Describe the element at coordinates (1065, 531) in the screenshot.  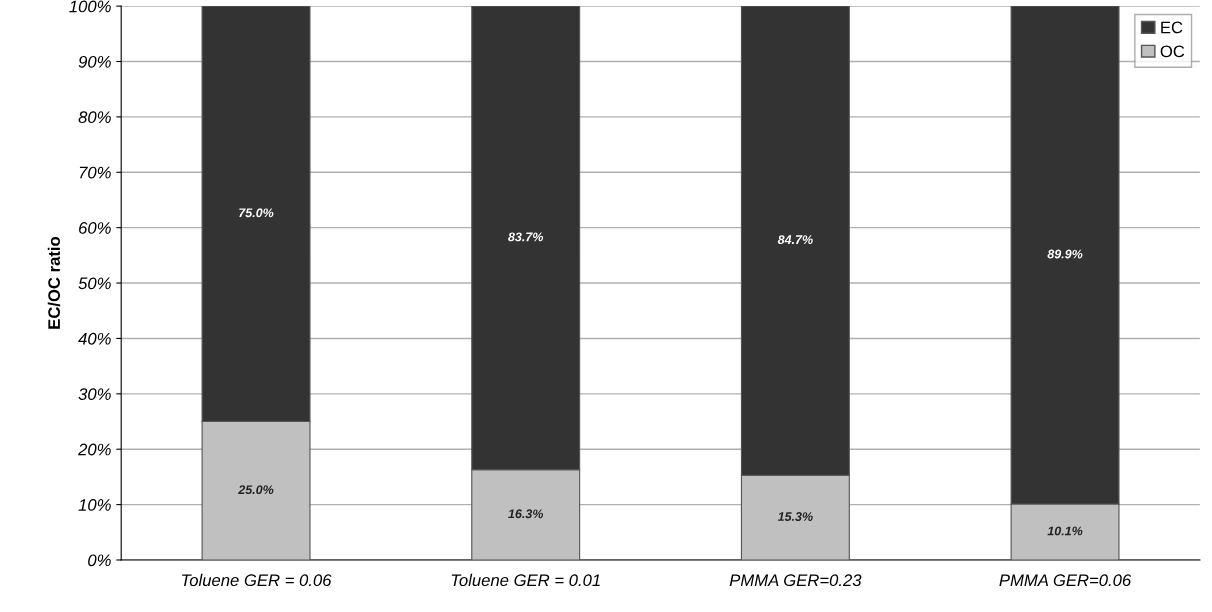
I see `data-label: 10.1%` at that location.